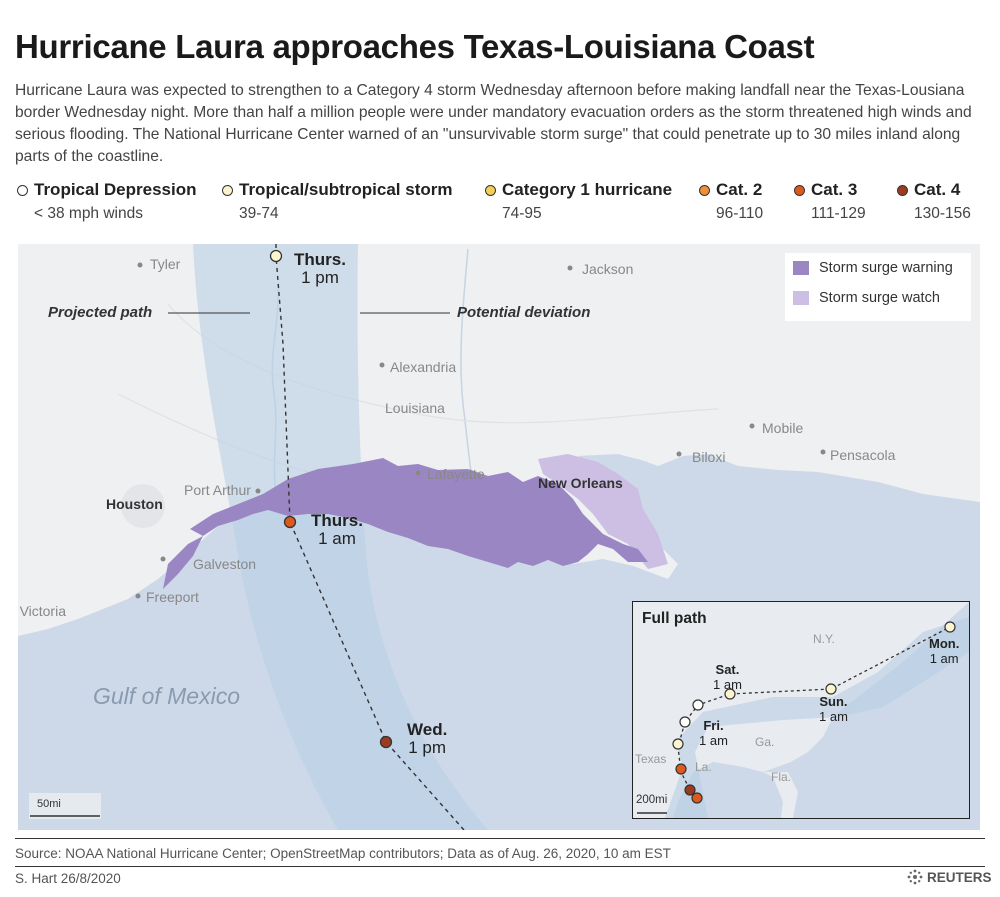 This screenshot has width=1000, height=897. Describe the element at coordinates (833, 701) in the screenshot. I see `inset-day: Sun.` at that location.